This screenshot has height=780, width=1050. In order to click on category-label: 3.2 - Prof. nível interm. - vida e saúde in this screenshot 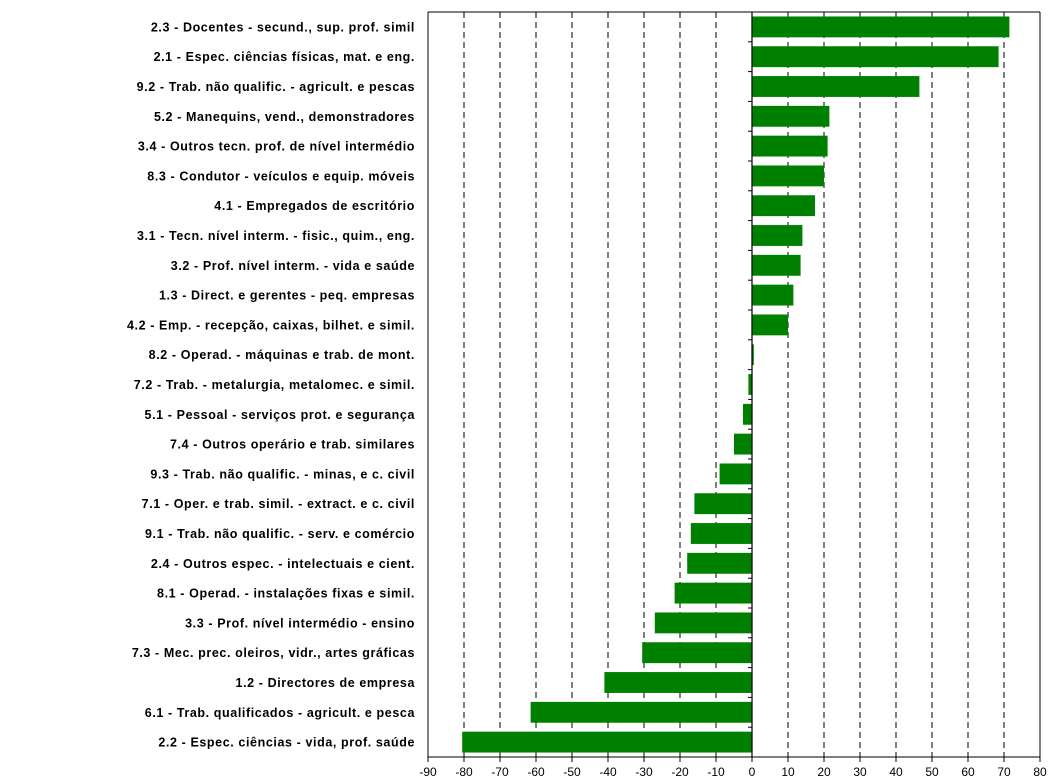, I will do `click(293, 266)`.